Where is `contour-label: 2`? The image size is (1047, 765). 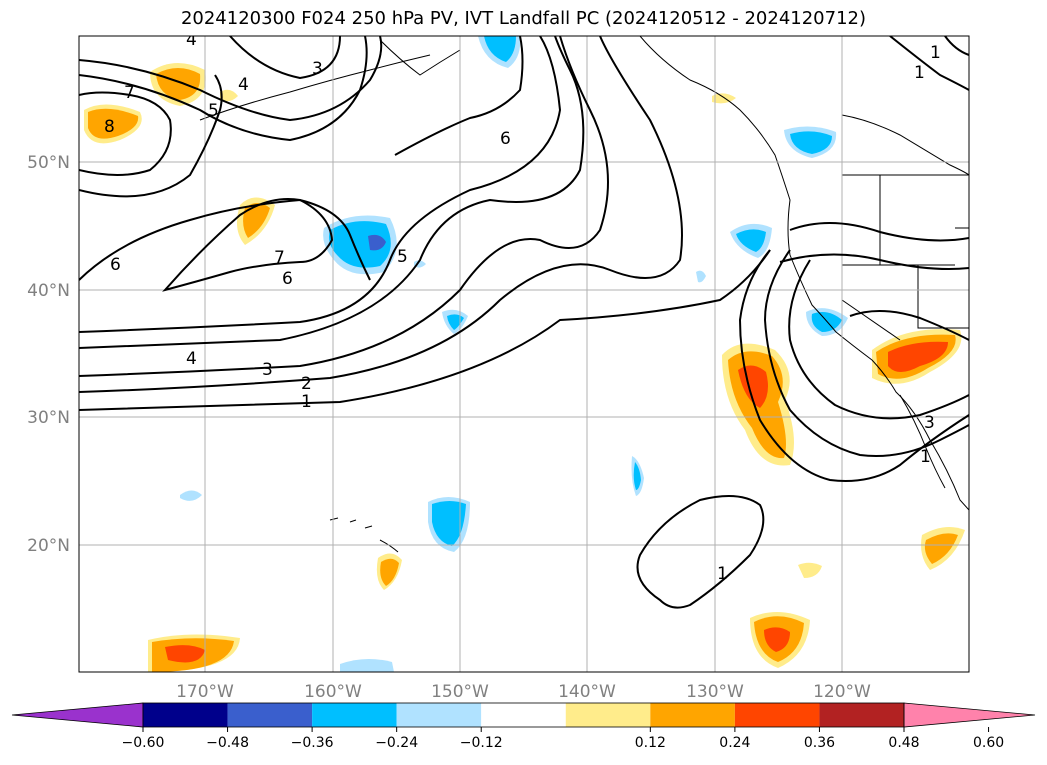
contour-label: 2 is located at coordinates (306, 384).